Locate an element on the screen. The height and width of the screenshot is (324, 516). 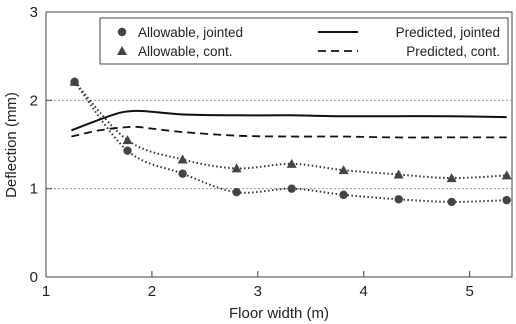
legend-item-allowable-cont: Allowable, cont. is located at coordinates (175, 51).